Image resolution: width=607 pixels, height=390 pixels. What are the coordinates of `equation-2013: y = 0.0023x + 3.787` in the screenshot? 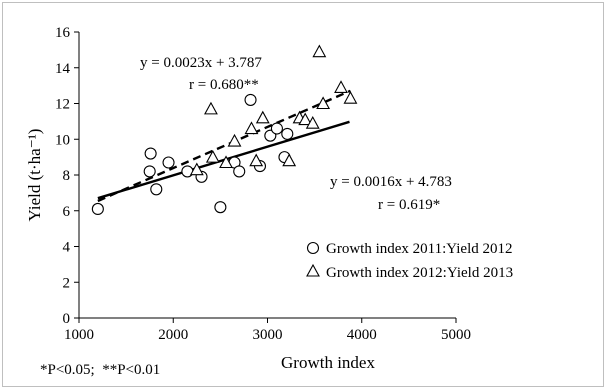 It's located at (201, 63).